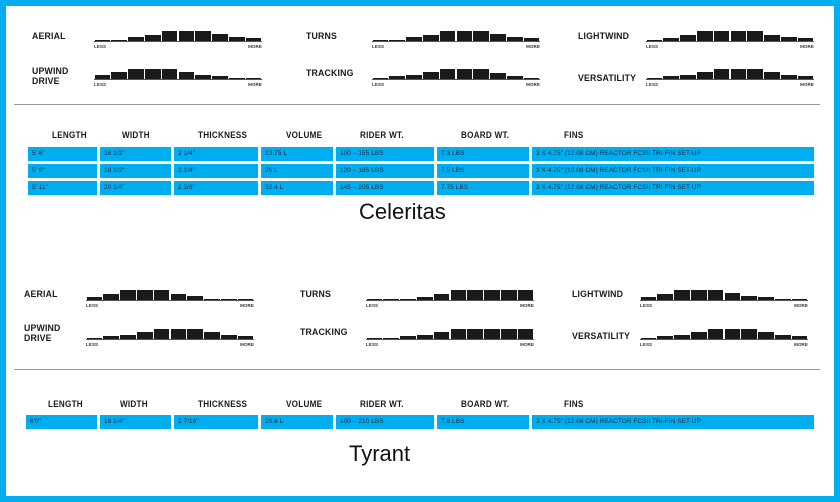  What do you see at coordinates (49, 36) in the screenshot?
I see `rating-label: AERIAL` at bounding box center [49, 36].